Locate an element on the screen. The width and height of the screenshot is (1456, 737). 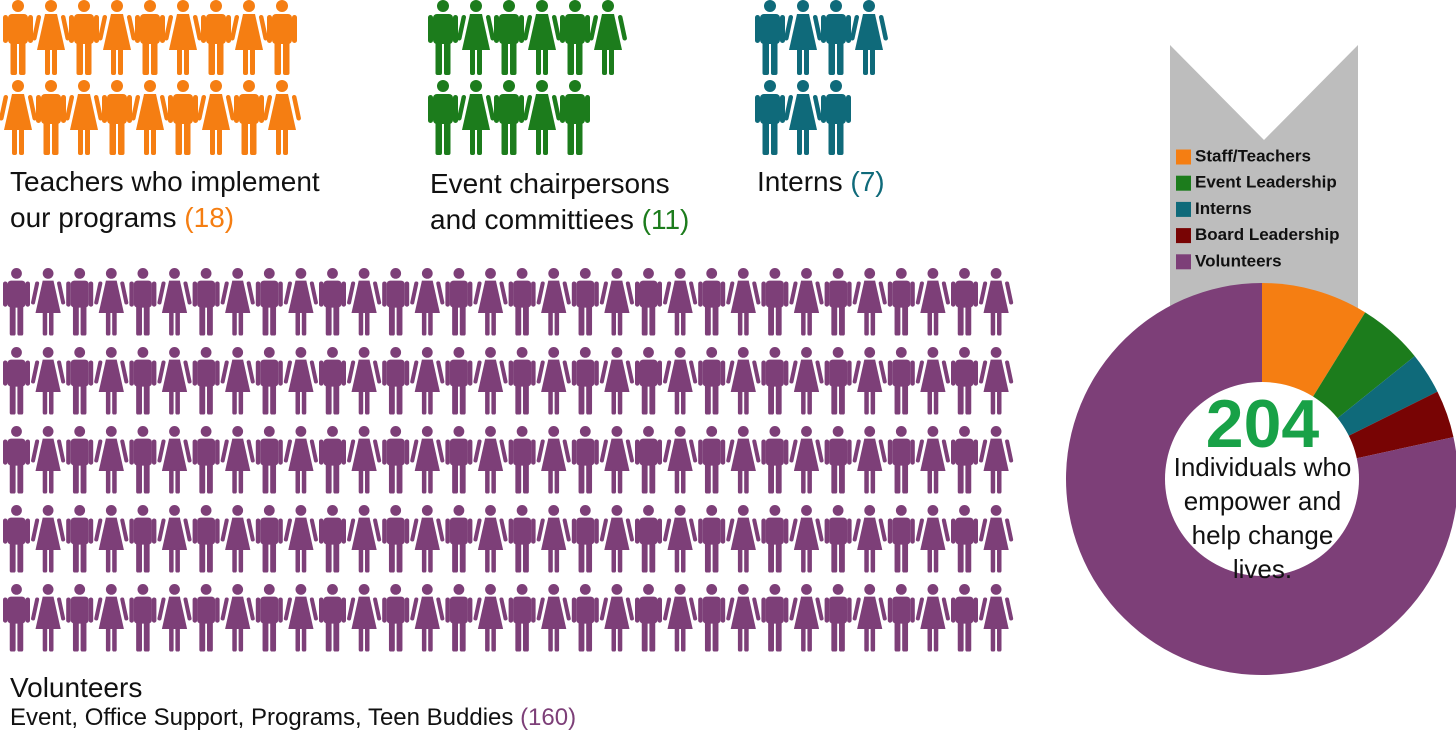
donut-hole is located at coordinates (1262, 479).